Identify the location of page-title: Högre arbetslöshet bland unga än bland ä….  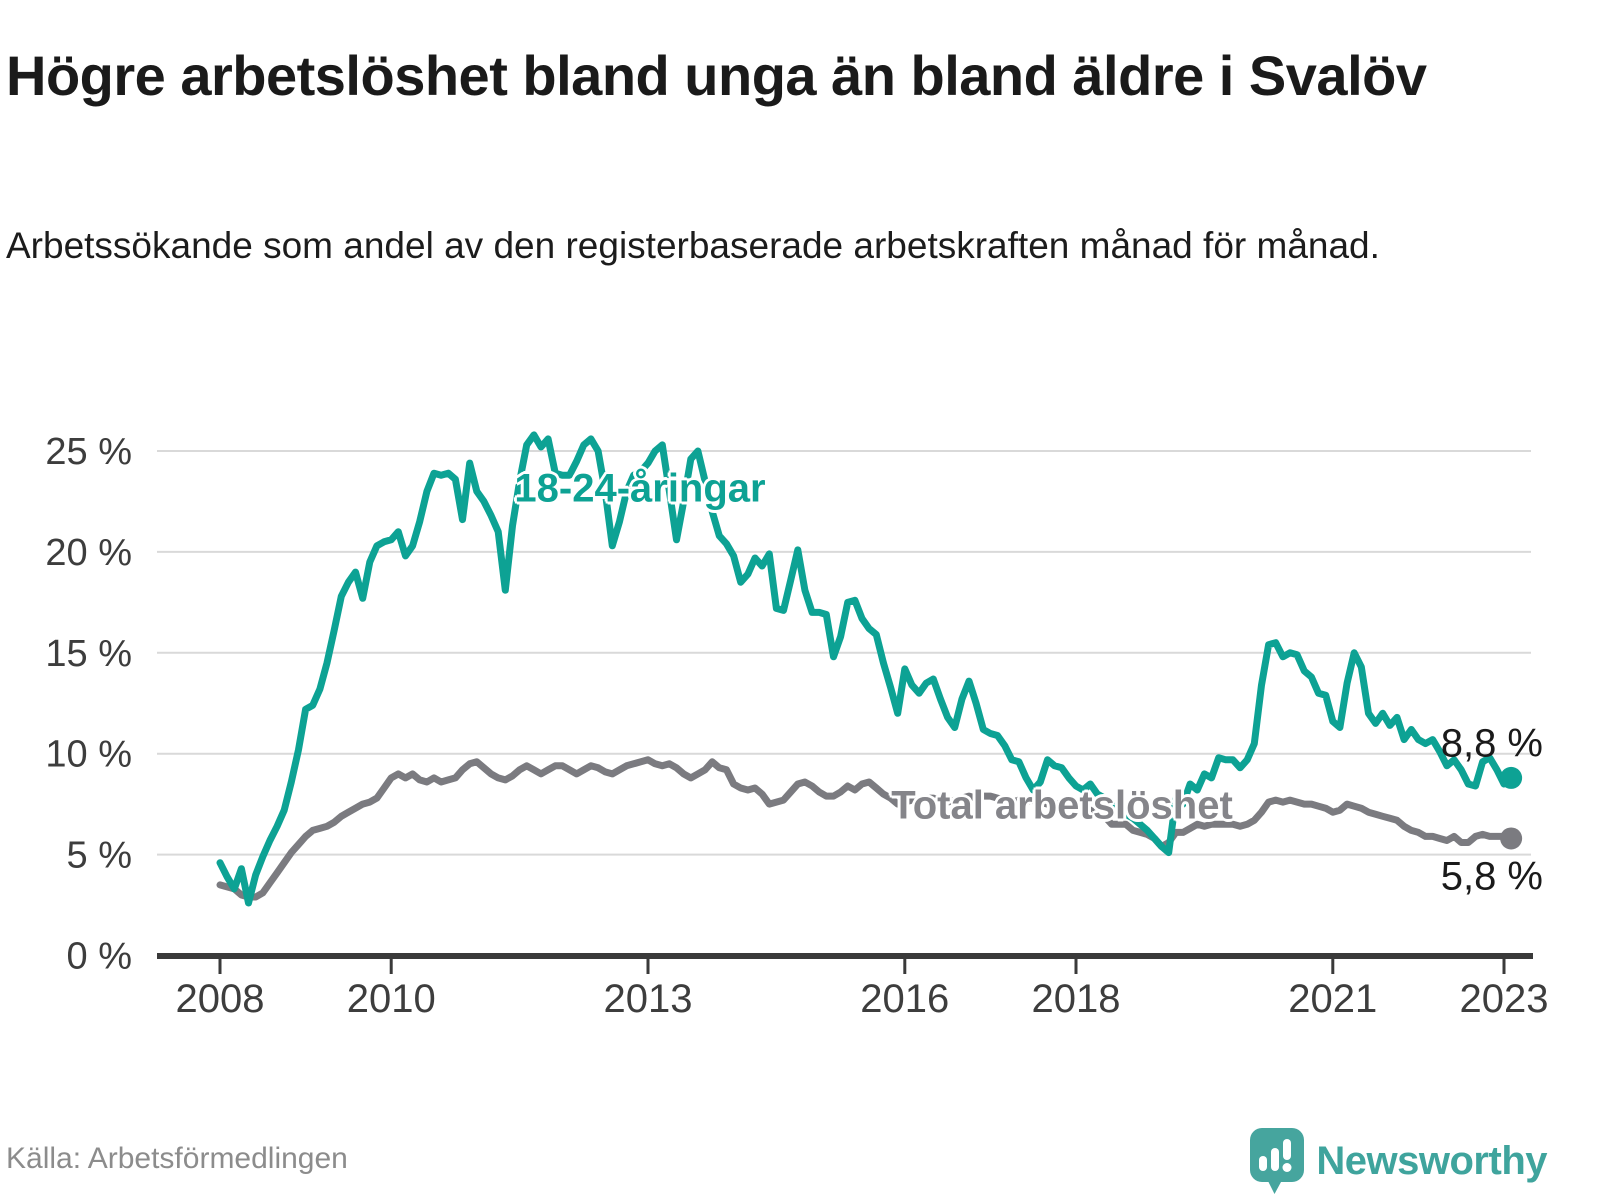
(716, 75).